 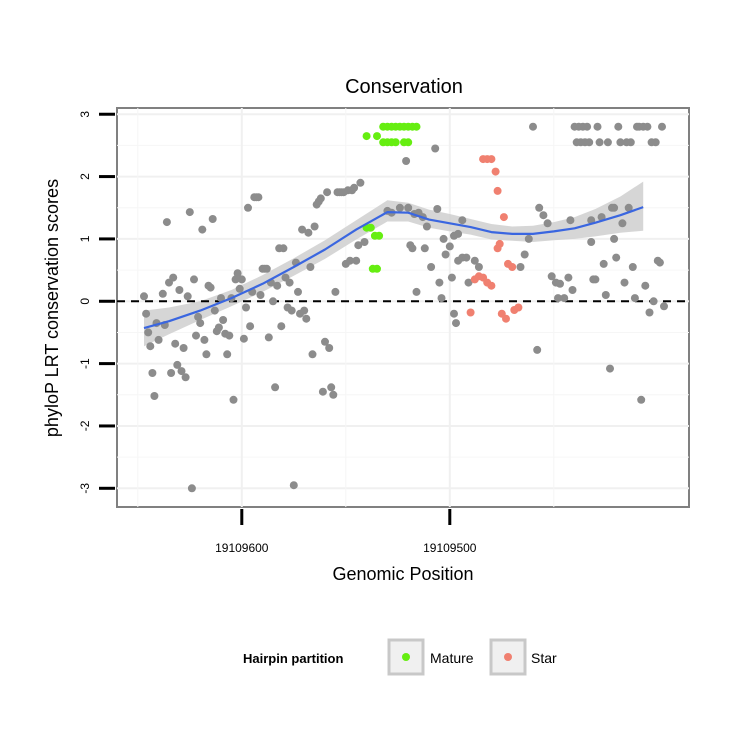 I want to click on legend-marker-star, so click(x=508, y=657).